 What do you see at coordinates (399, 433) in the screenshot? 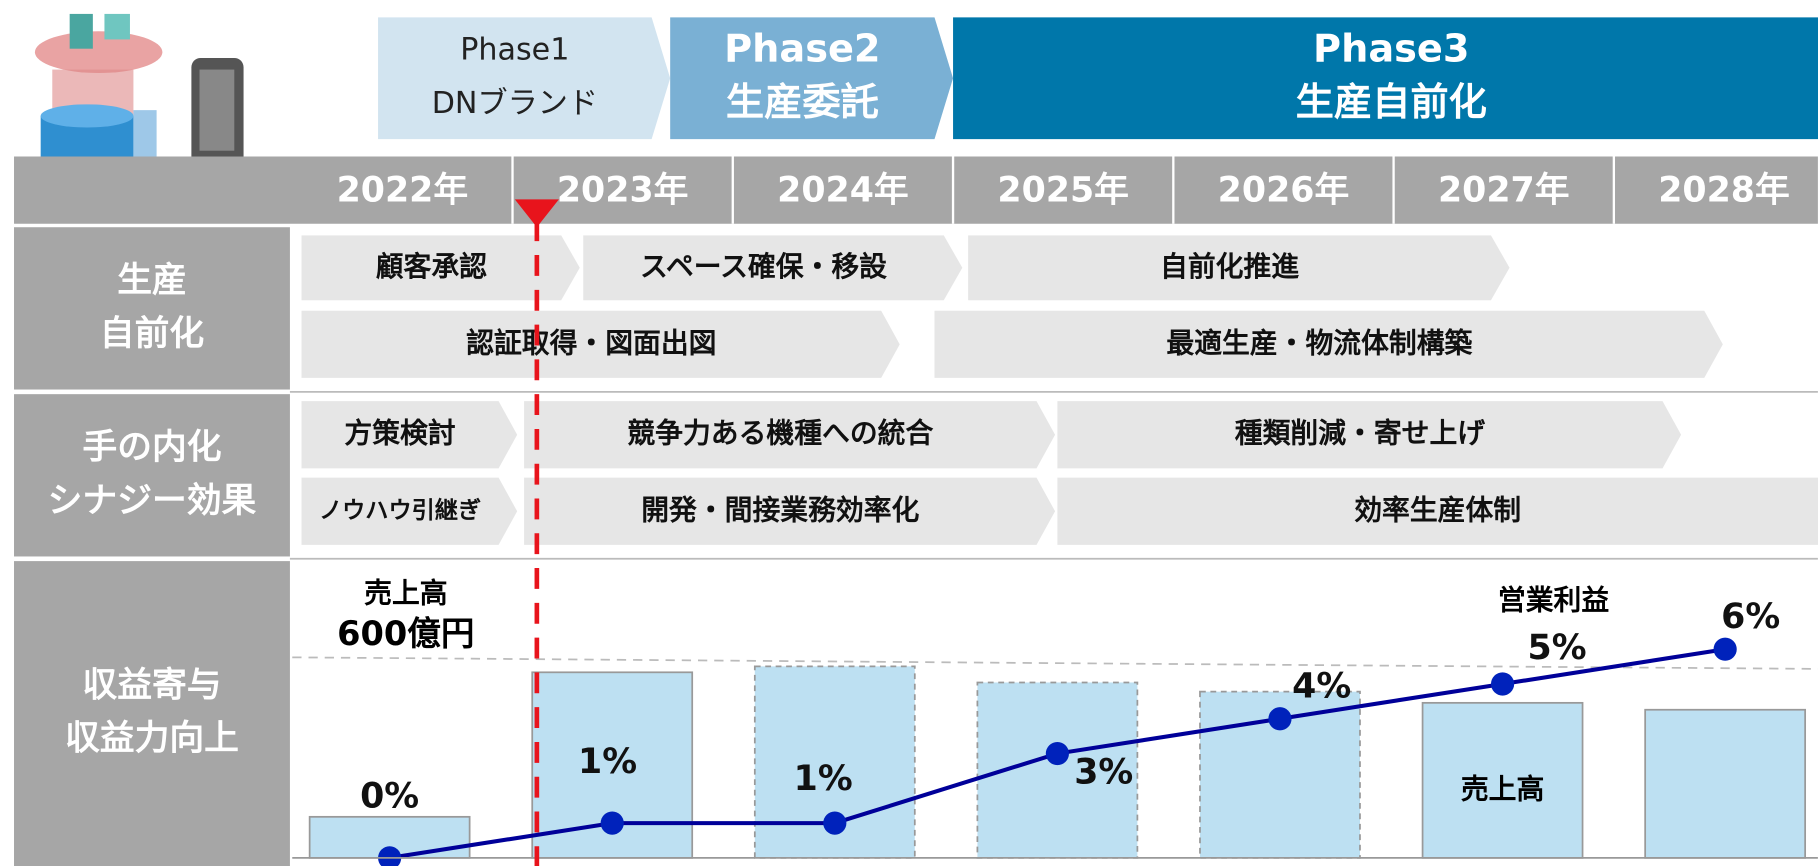
I see `task-label: 方策検討` at bounding box center [399, 433].